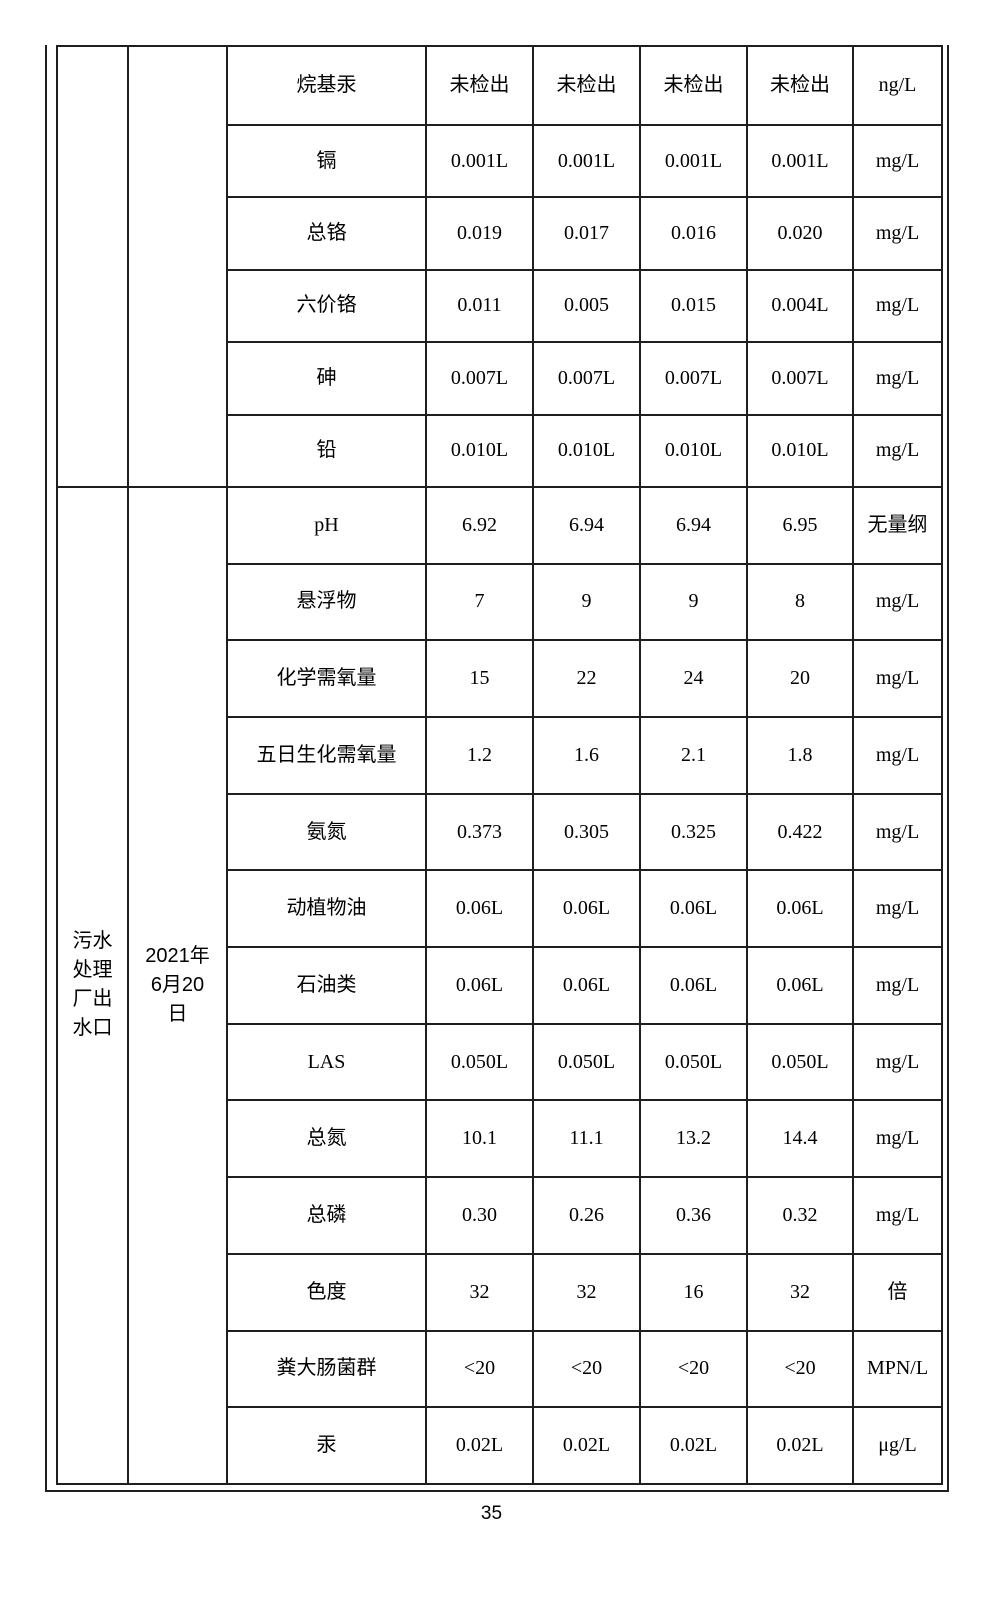 The image size is (1000, 1599). What do you see at coordinates (800, 602) in the screenshot?
I see `sample-value-cell-4: 8` at bounding box center [800, 602].